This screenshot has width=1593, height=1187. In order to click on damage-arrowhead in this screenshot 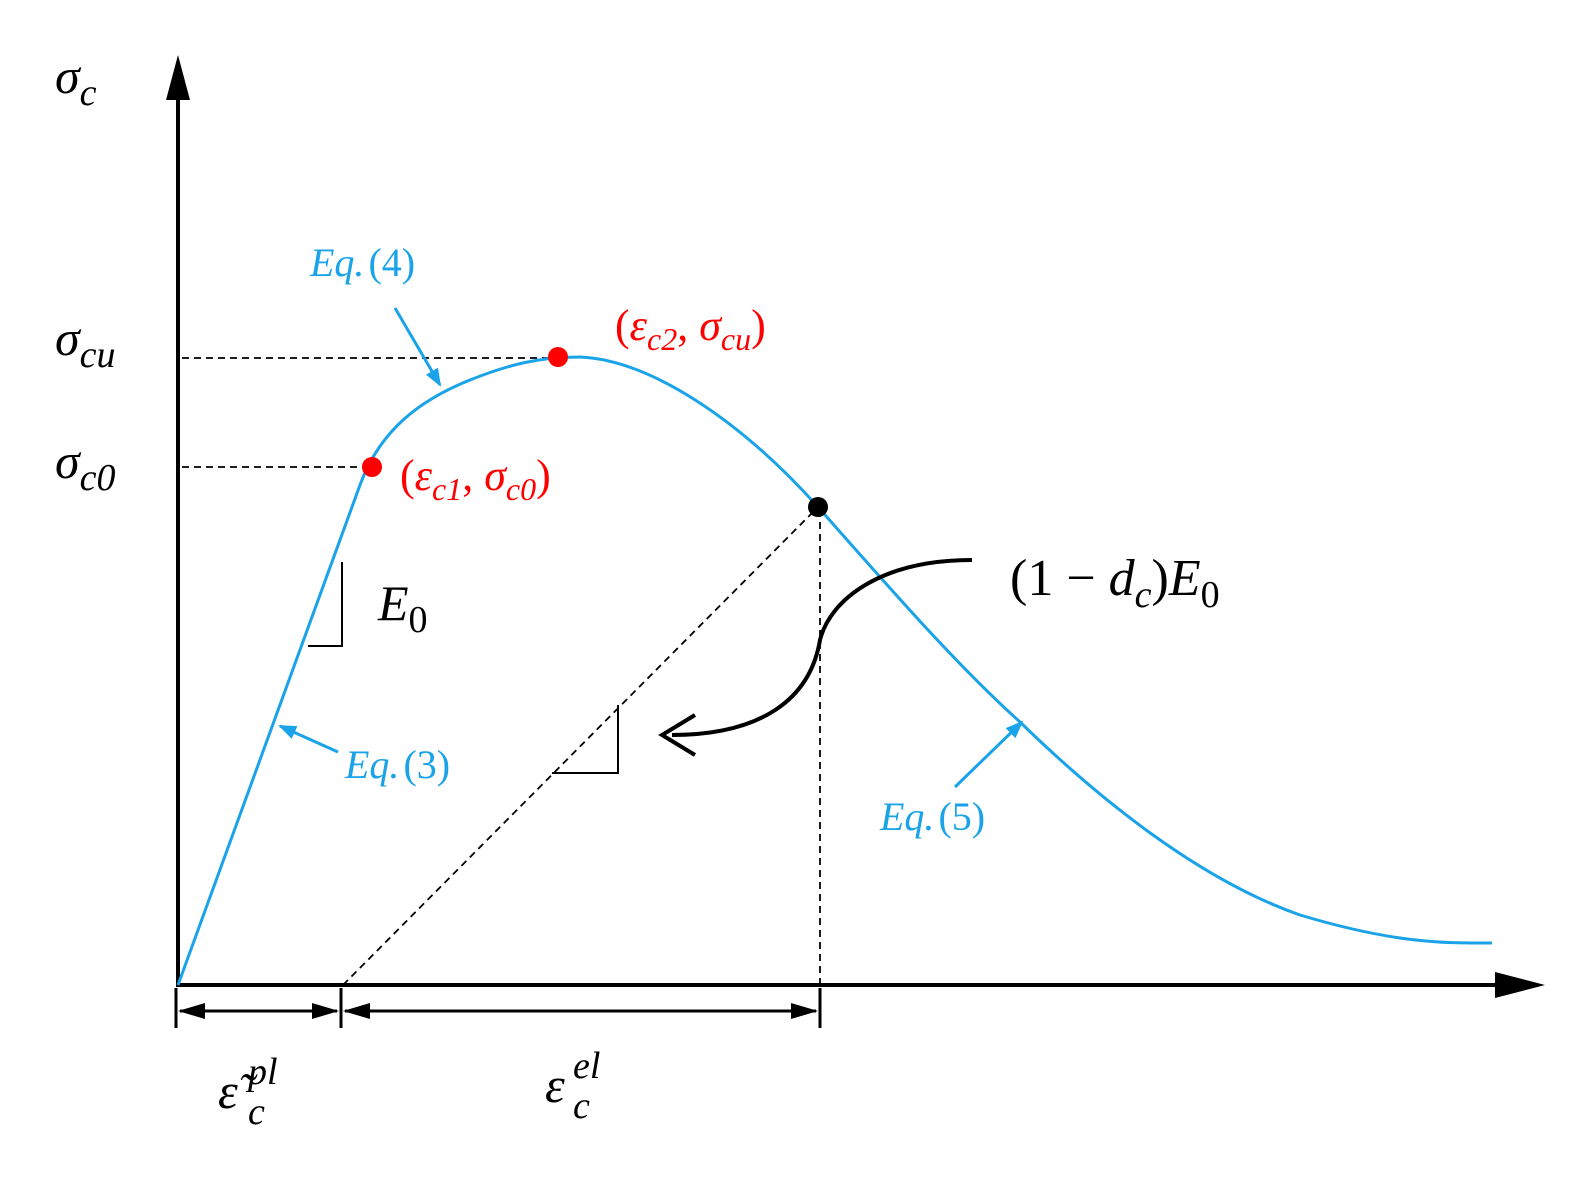, I will do `click(677, 735)`.